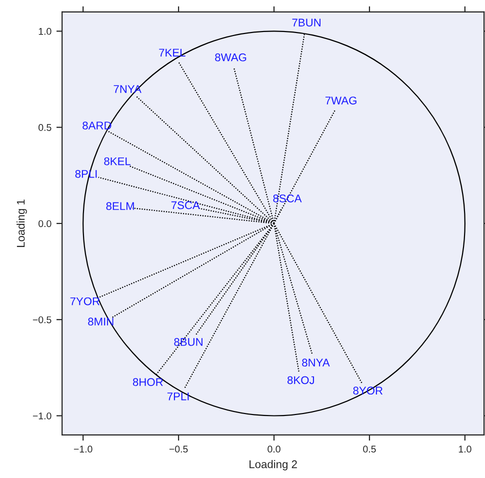  What do you see at coordinates (465, 449) in the screenshot?
I see `x-tick-label: 1.0` at bounding box center [465, 449].